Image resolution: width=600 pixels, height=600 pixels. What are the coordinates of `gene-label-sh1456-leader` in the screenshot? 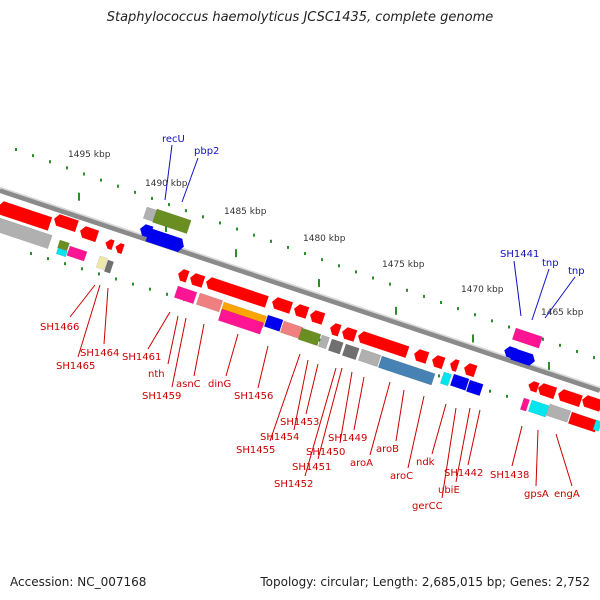 It's located at (263, 367).